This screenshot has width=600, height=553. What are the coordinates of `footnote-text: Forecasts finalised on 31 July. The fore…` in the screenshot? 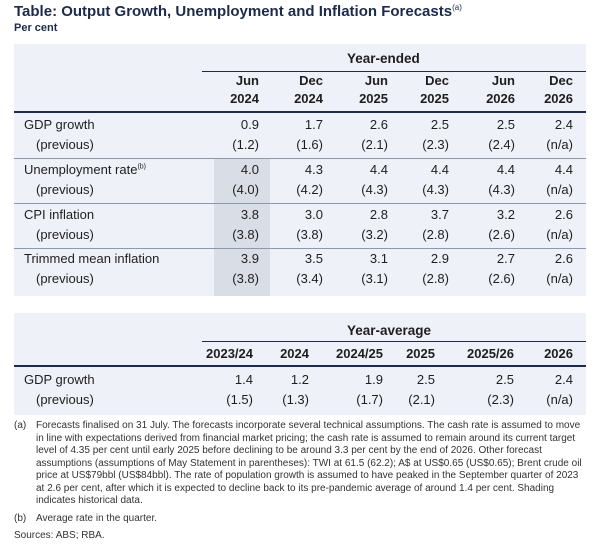 It's located at (309, 463).